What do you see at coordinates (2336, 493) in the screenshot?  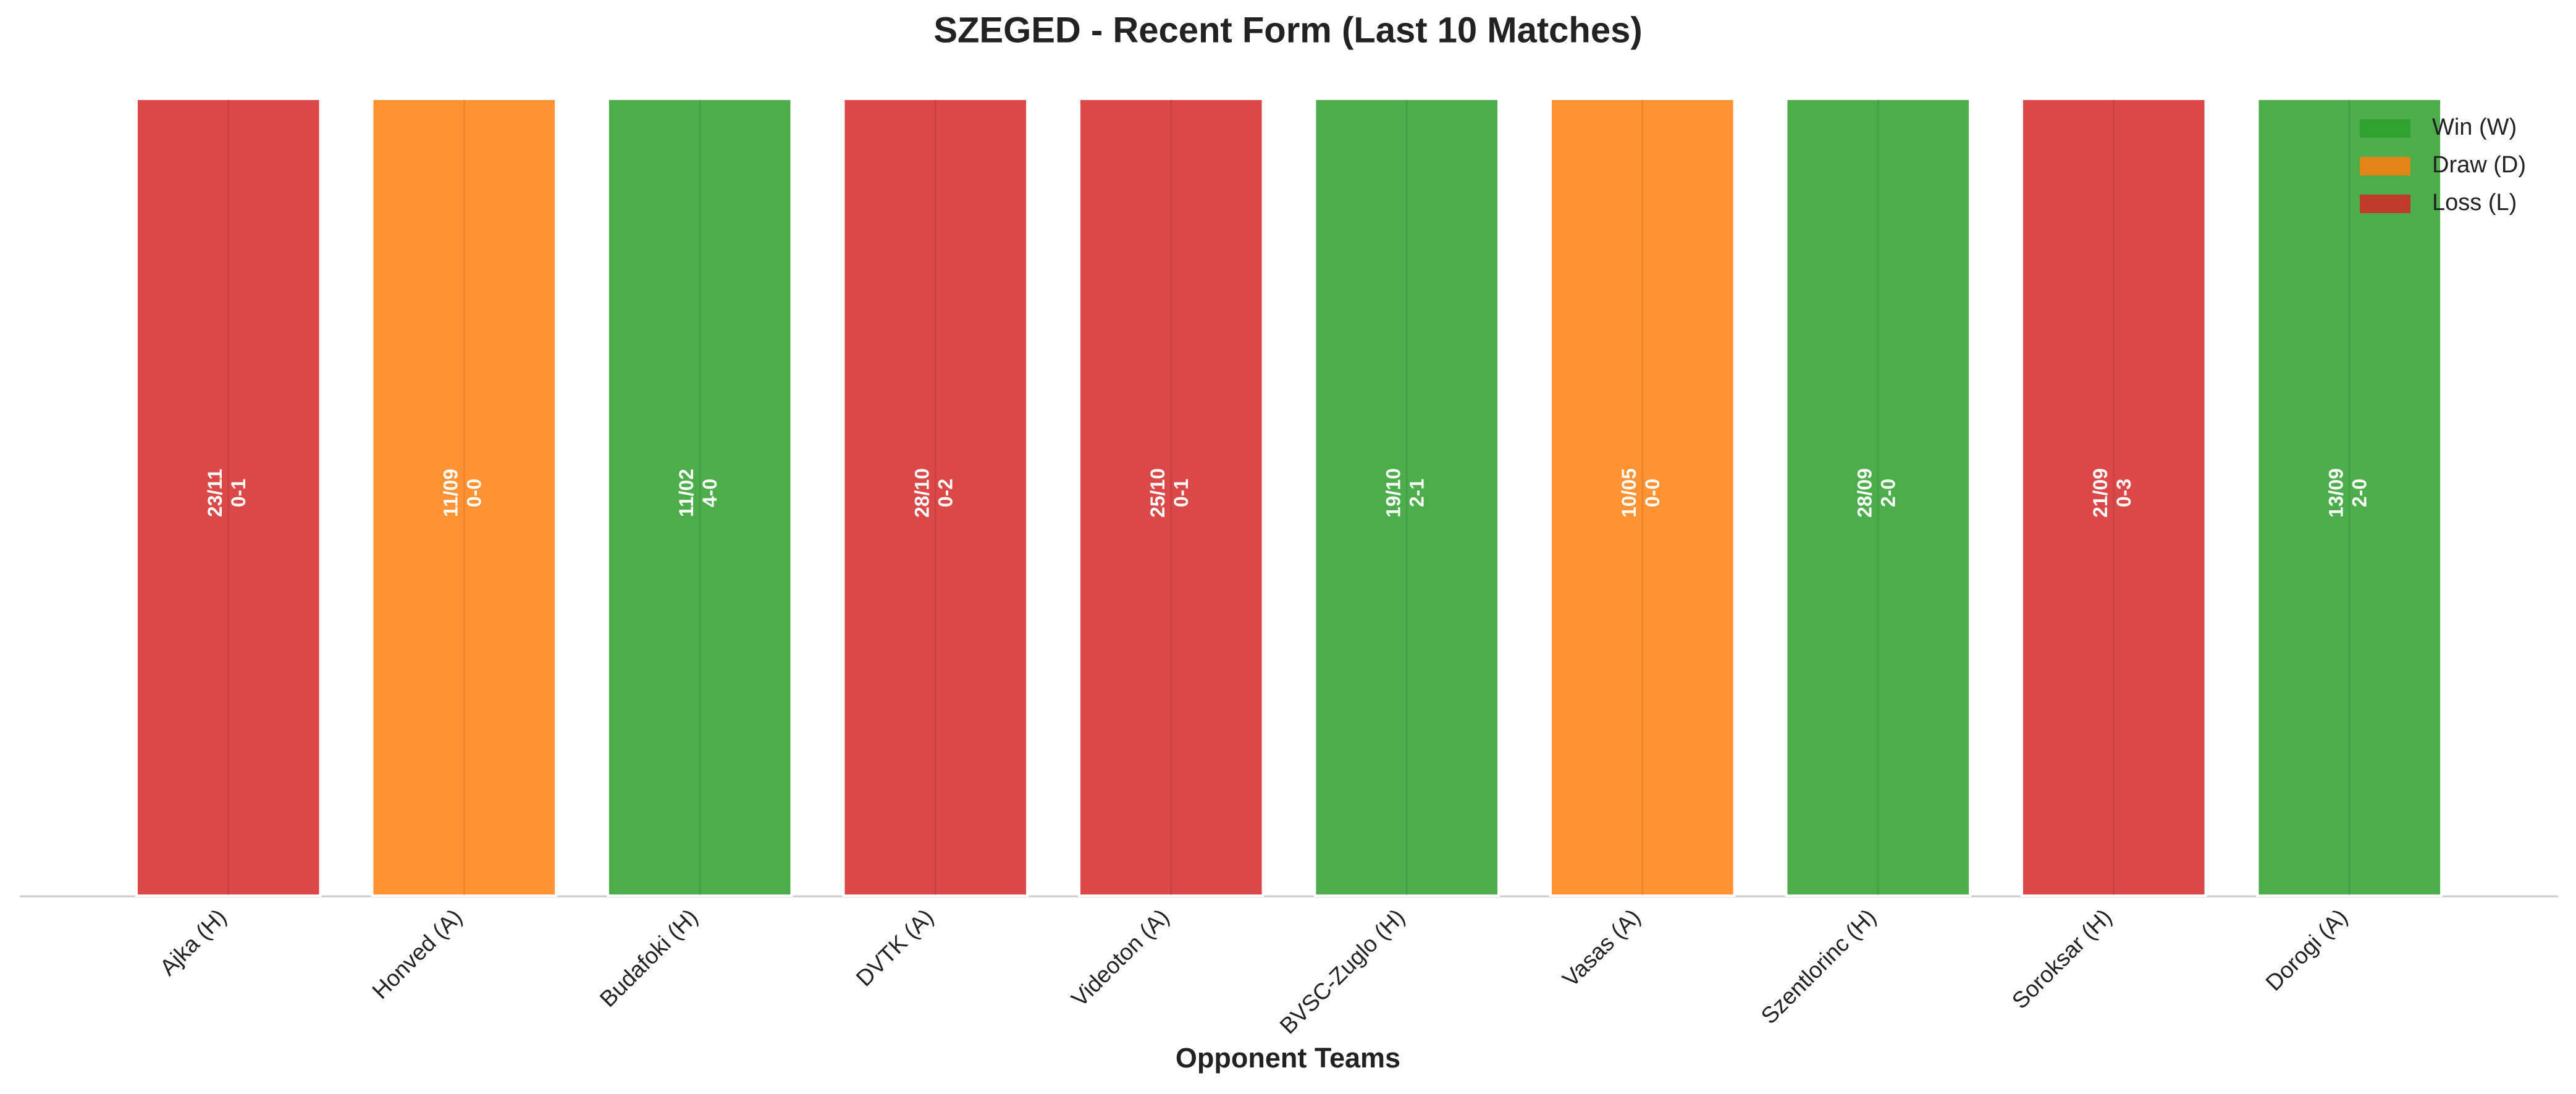 I see `bar-label: 13/09` at bounding box center [2336, 493].